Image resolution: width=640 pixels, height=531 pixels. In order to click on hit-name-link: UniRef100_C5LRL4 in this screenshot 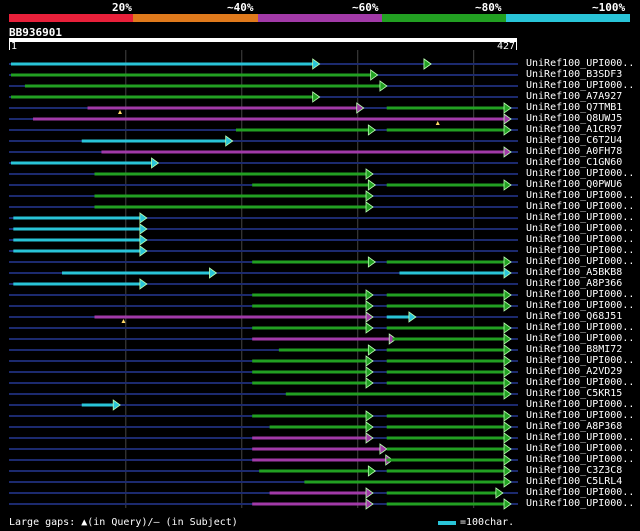, I will do `click(574, 481)`.